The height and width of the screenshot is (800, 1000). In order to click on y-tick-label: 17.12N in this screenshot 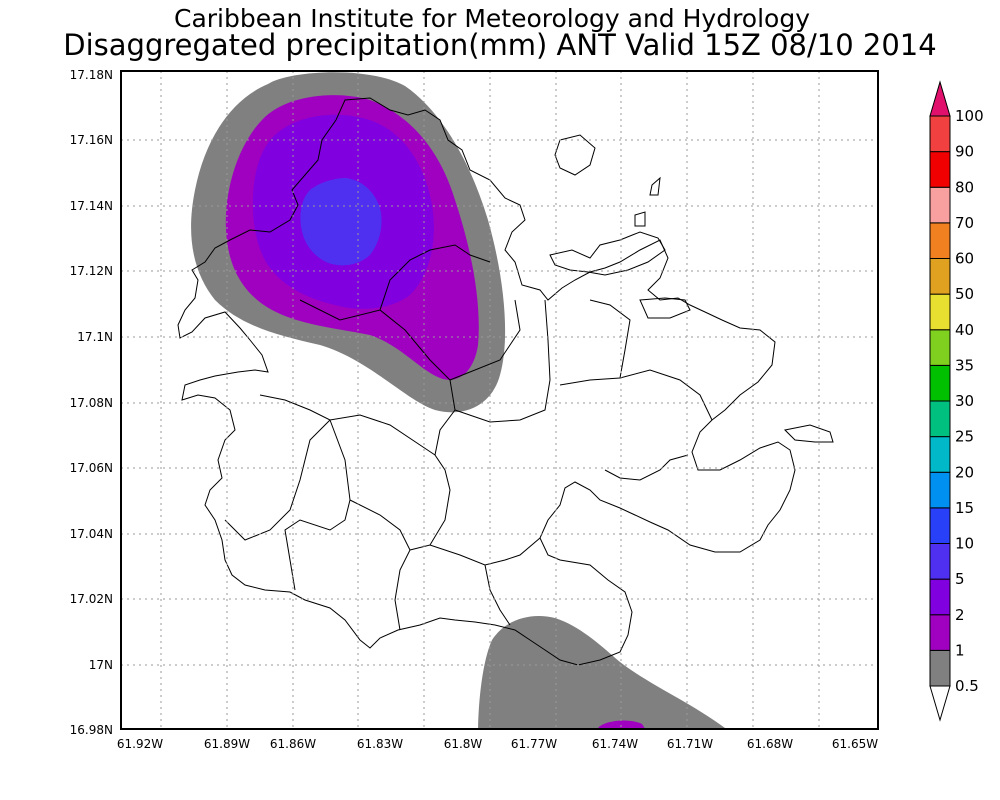, I will do `click(91, 271)`.